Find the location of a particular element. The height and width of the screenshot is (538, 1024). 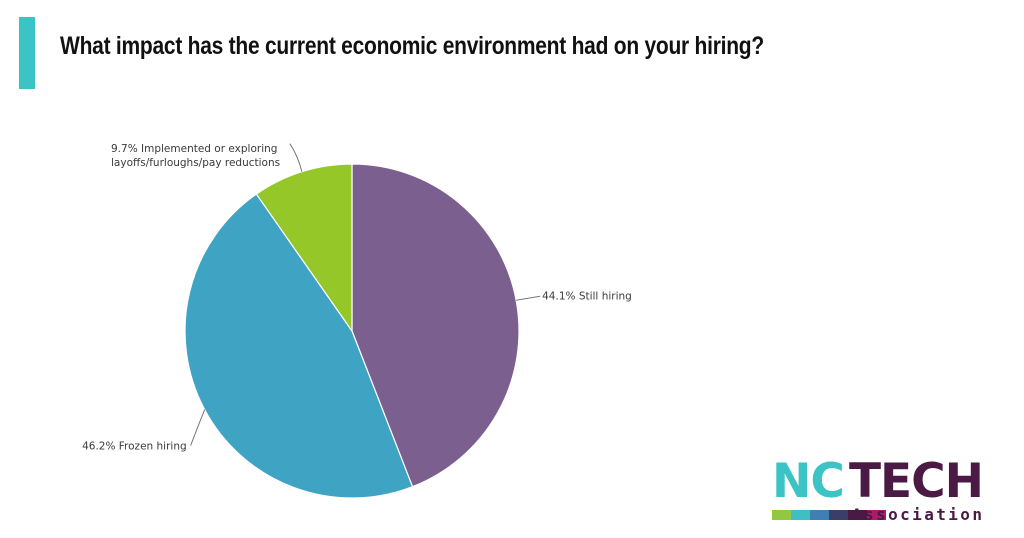

accent-bar is located at coordinates (27, 53).